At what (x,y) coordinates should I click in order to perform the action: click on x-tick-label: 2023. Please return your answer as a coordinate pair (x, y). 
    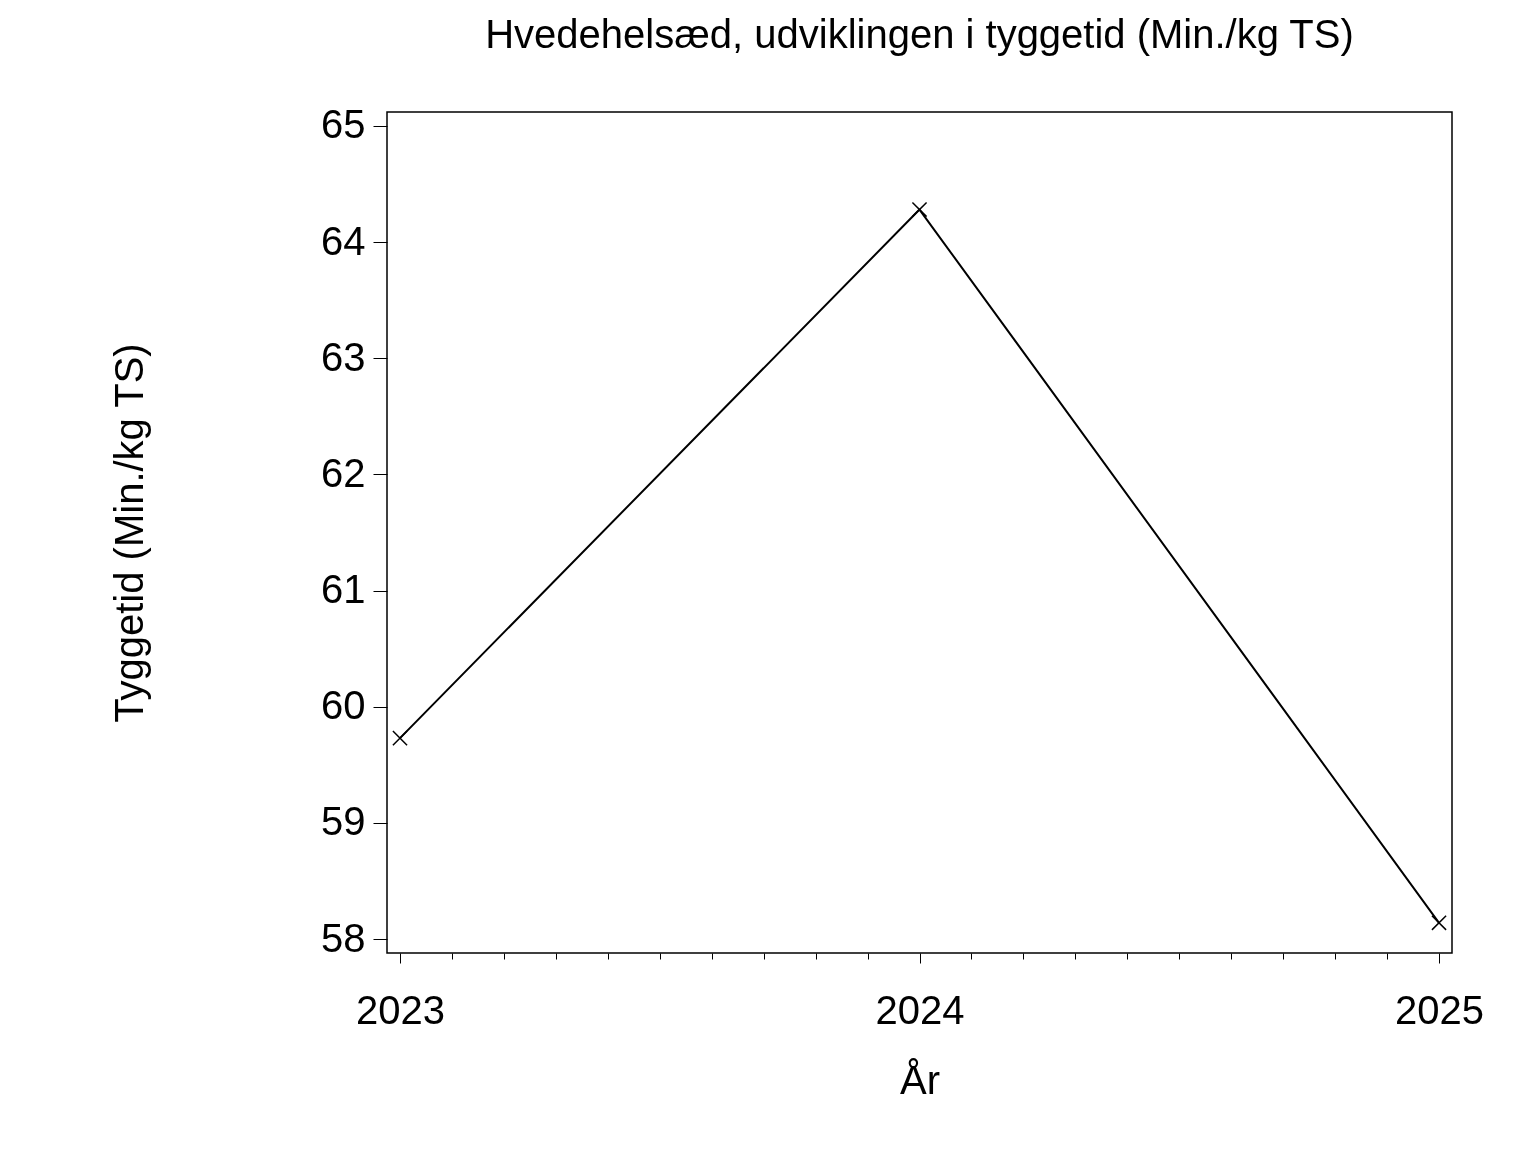
    Looking at the image, I should click on (400, 1009).